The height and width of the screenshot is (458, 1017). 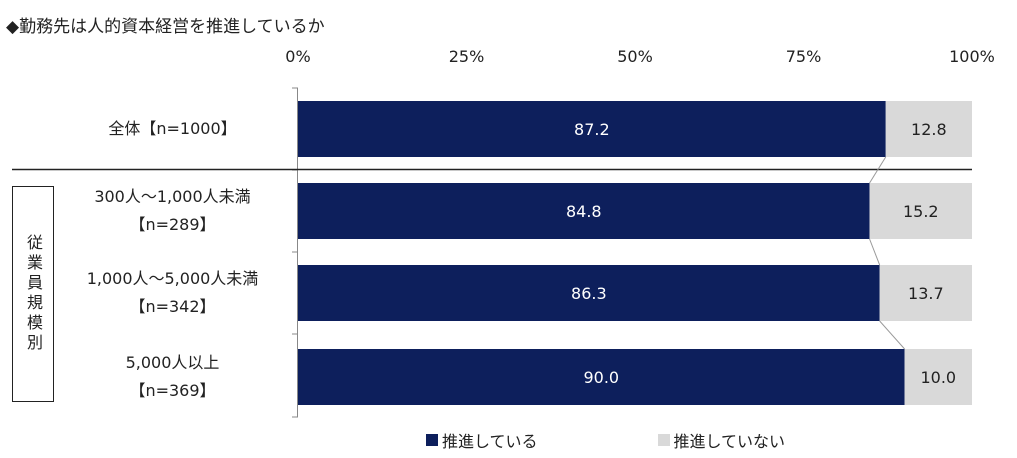 I want to click on x-tick-label: 100%, so click(x=972, y=56).